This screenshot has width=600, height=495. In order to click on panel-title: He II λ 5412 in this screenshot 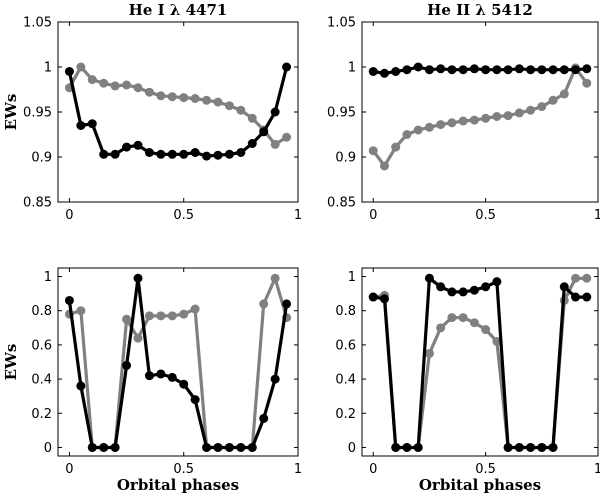, I will do `click(480, 10)`.